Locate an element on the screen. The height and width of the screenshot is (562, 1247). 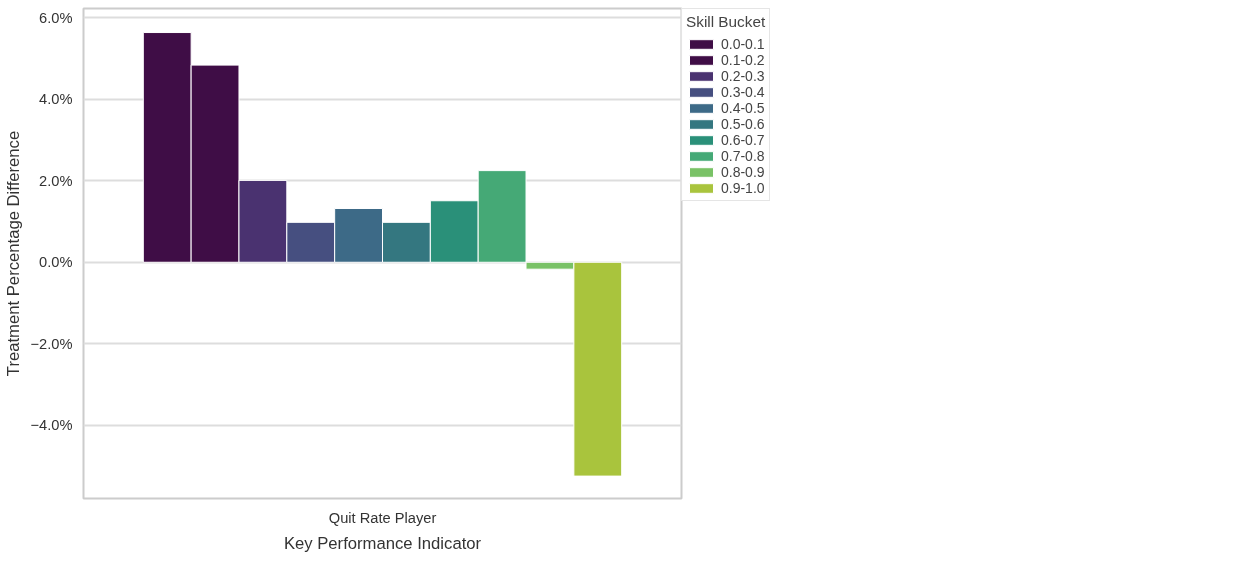
legend-label: 0.8-0.9 is located at coordinates (743, 172).